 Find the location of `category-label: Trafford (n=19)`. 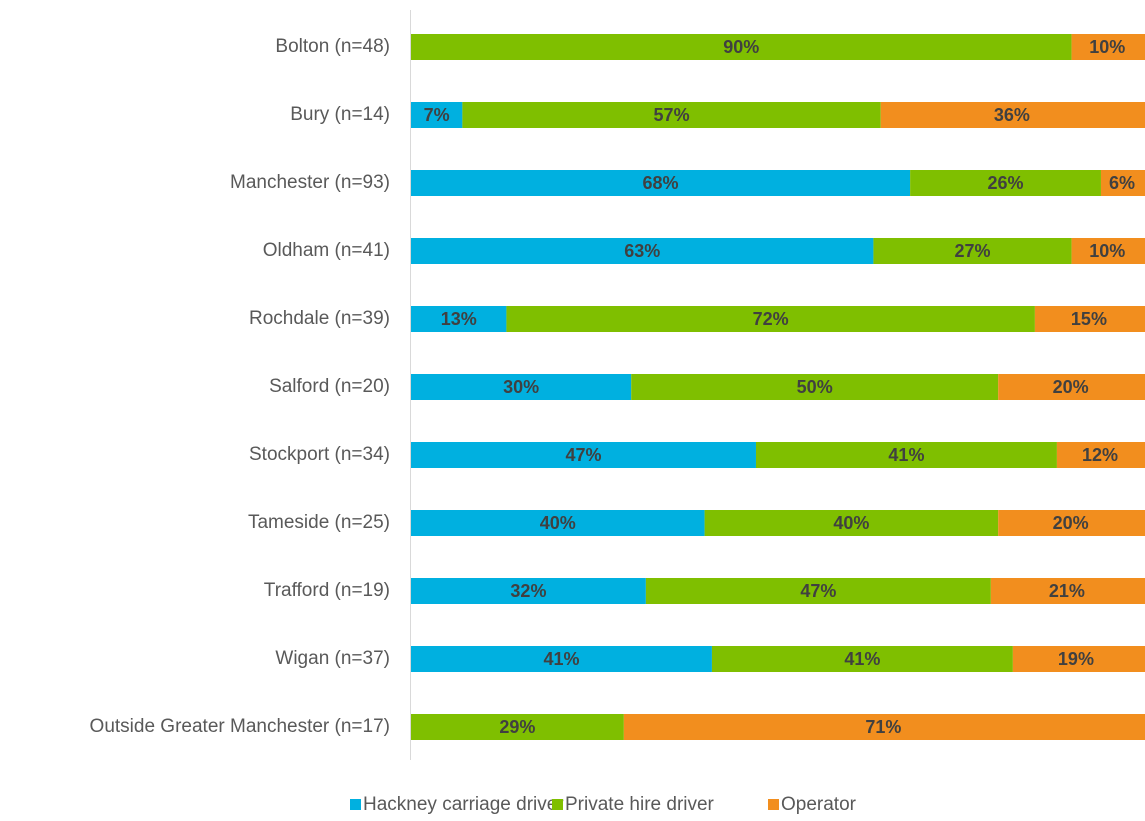

category-label: Trafford (n=19) is located at coordinates (327, 590).